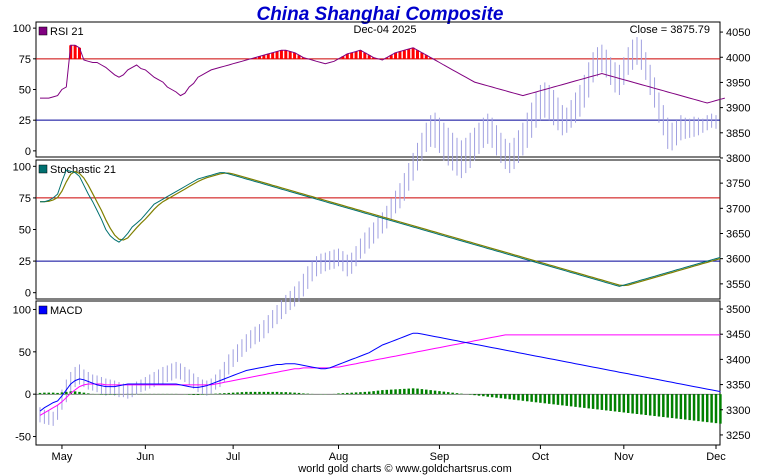 The image size is (760, 475). Describe the element at coordinates (23, 438) in the screenshot. I see `y-tick-label: -50` at that location.